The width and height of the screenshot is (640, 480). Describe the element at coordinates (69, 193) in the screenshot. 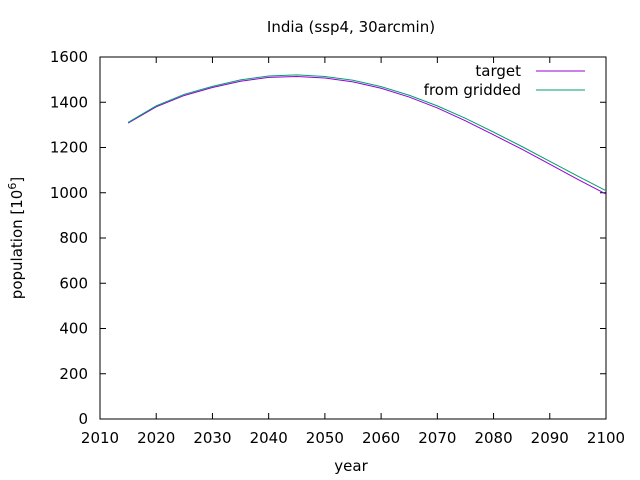

I see `y-tick-label: 1000` at that location.